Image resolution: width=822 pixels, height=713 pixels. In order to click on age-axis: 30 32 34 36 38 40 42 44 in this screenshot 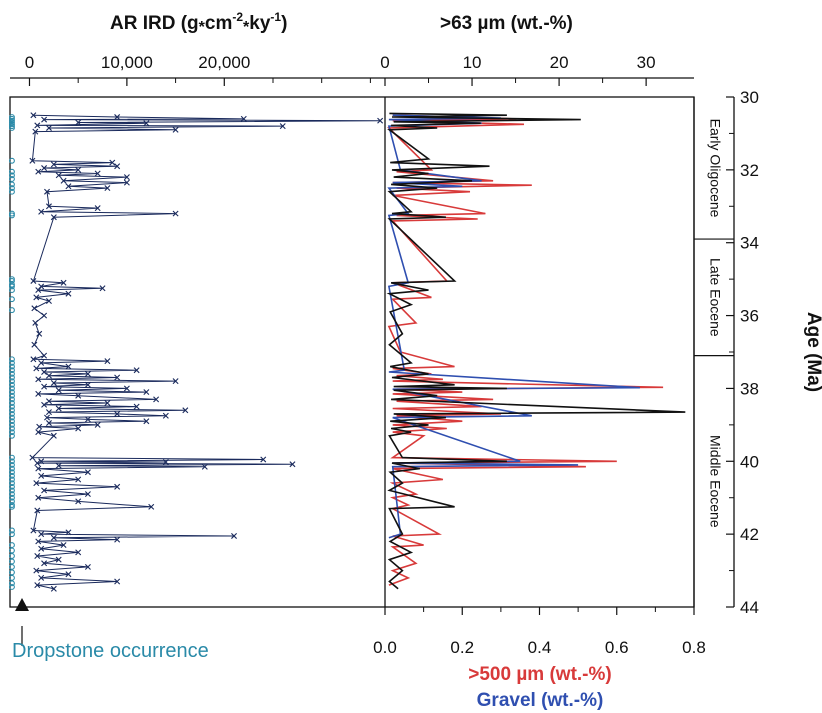, I will do `click(742, 352)`.